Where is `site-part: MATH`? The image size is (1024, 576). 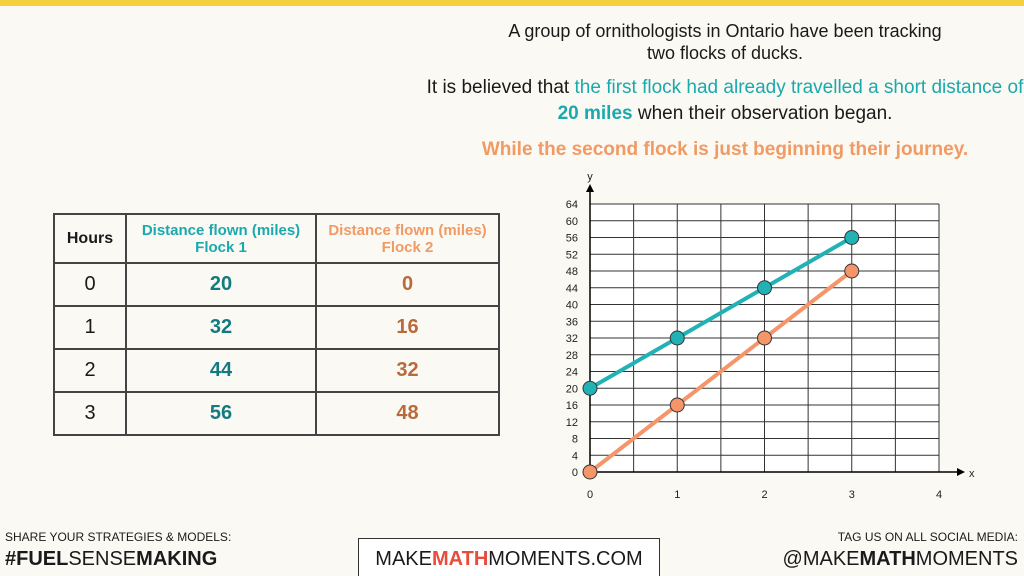 site-part: MATH is located at coordinates (460, 559).